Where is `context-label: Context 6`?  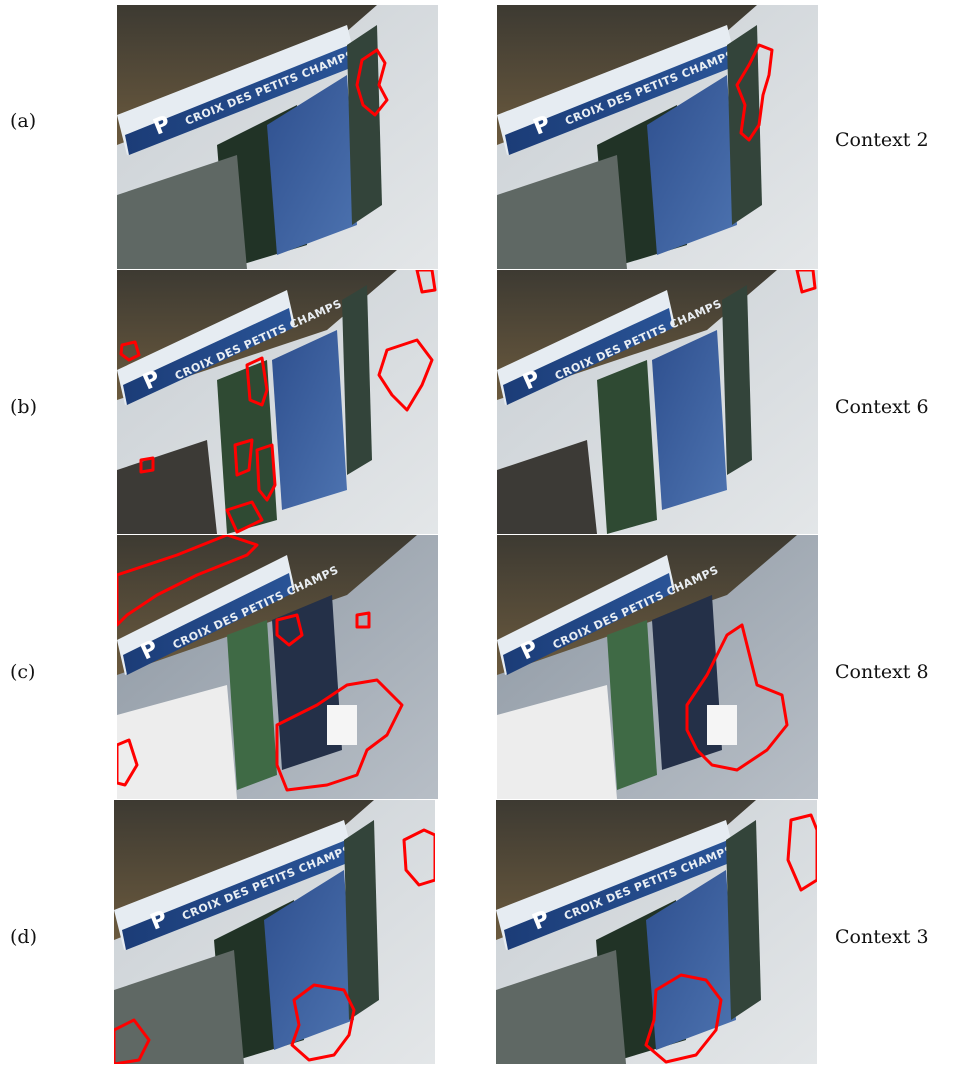
context-label: Context 6 is located at coordinates (882, 407).